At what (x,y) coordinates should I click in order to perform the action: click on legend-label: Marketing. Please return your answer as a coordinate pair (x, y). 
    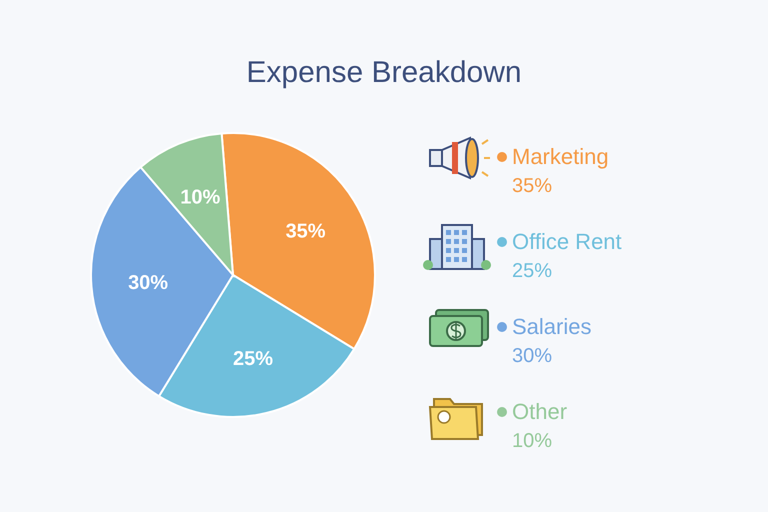
    Looking at the image, I should click on (560, 156).